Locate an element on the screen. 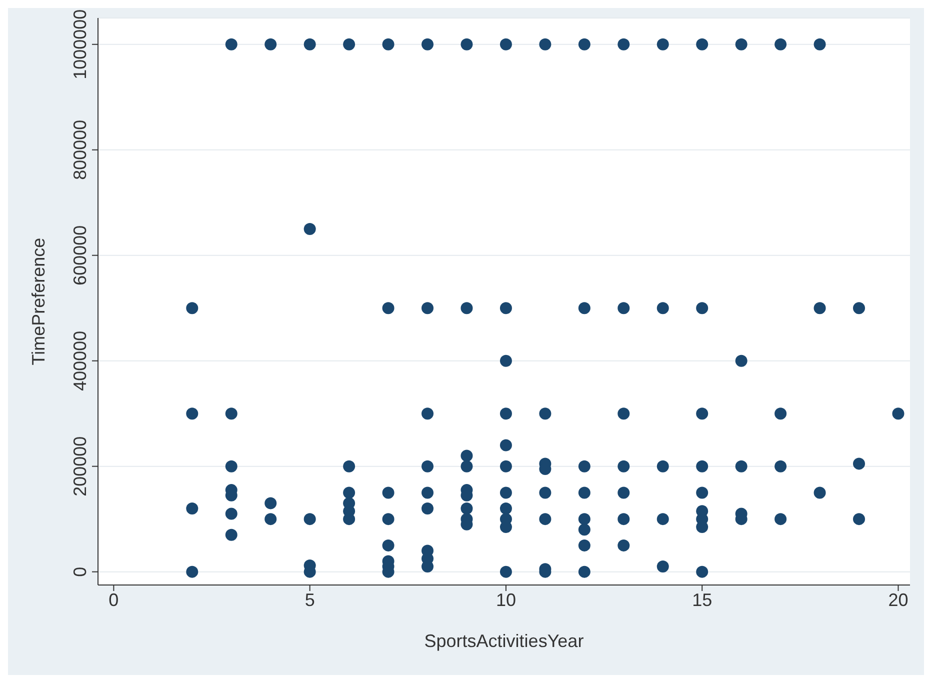 This screenshot has height=683, width=932. x-tick-label: 20 is located at coordinates (898, 600).